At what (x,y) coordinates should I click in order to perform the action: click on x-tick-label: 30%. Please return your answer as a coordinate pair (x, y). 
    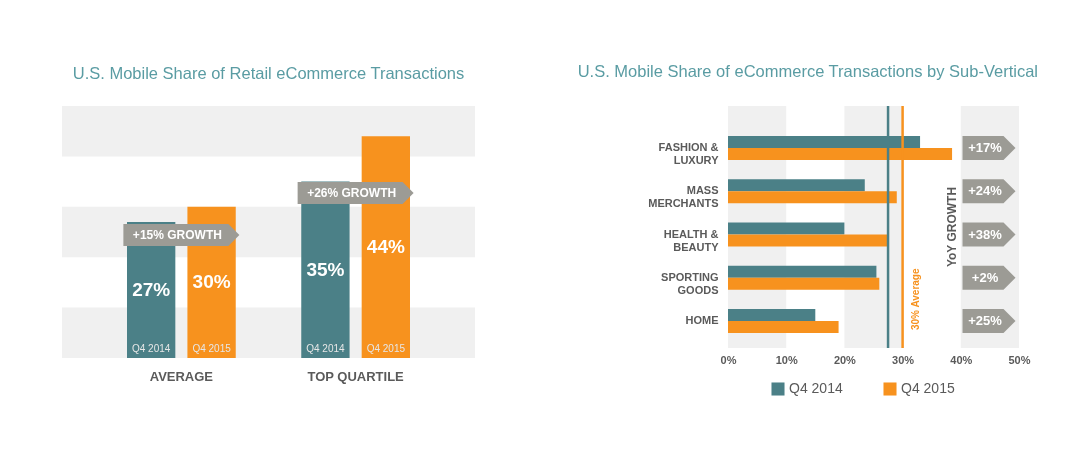
    Looking at the image, I should click on (903, 359).